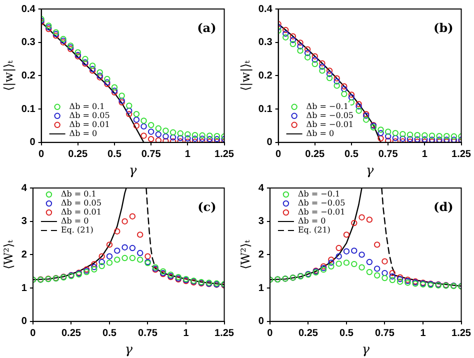  I want to click on y-tick-label: 0, so click(33, 142).